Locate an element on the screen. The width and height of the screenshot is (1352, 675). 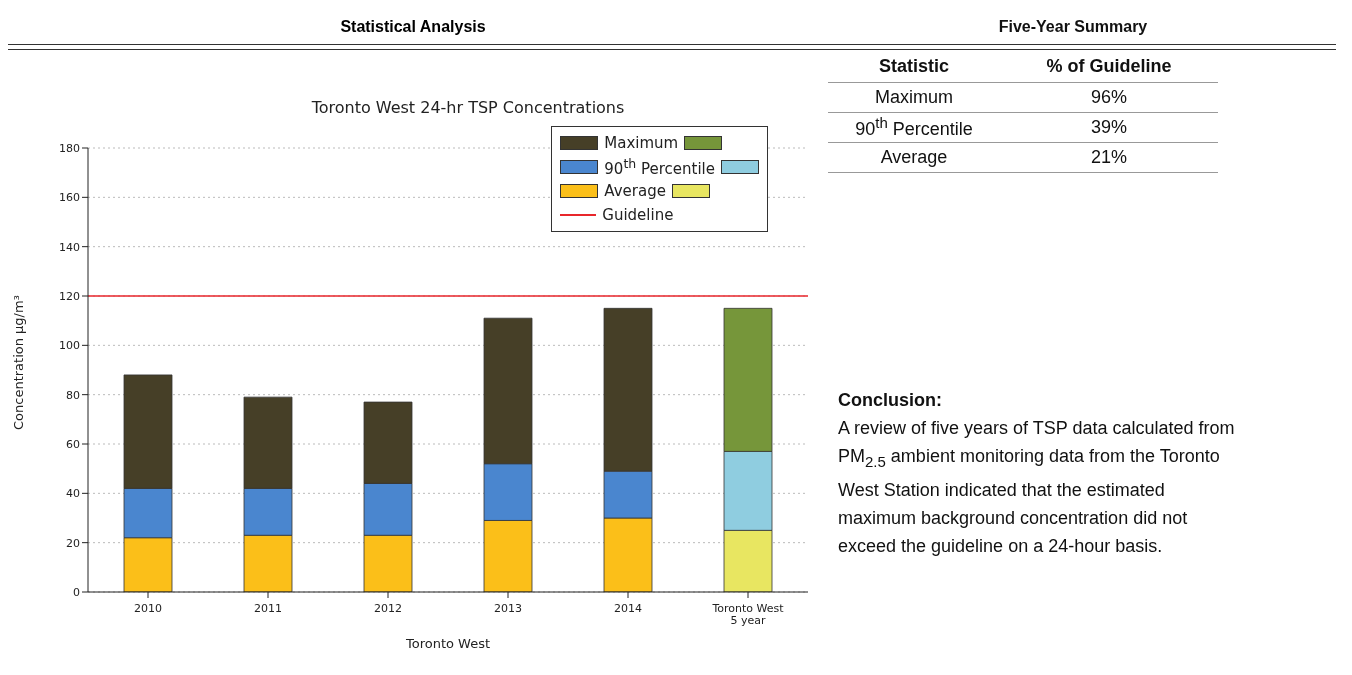
legend-label: Average is located at coordinates (635, 191).